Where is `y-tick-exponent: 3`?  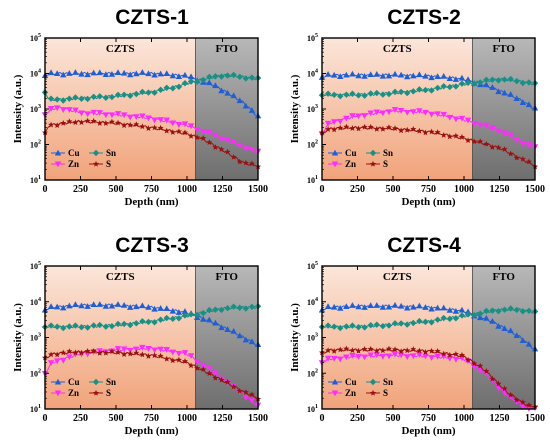 y-tick-exponent: 3 is located at coordinates (39, 336).